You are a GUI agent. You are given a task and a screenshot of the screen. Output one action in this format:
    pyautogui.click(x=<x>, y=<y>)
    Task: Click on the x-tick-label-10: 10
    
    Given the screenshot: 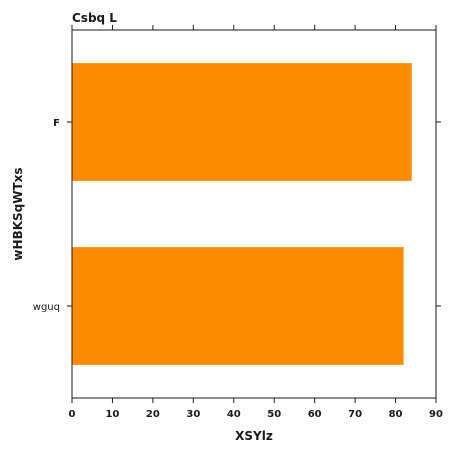 What is the action you would take?
    pyautogui.click(x=112, y=414)
    